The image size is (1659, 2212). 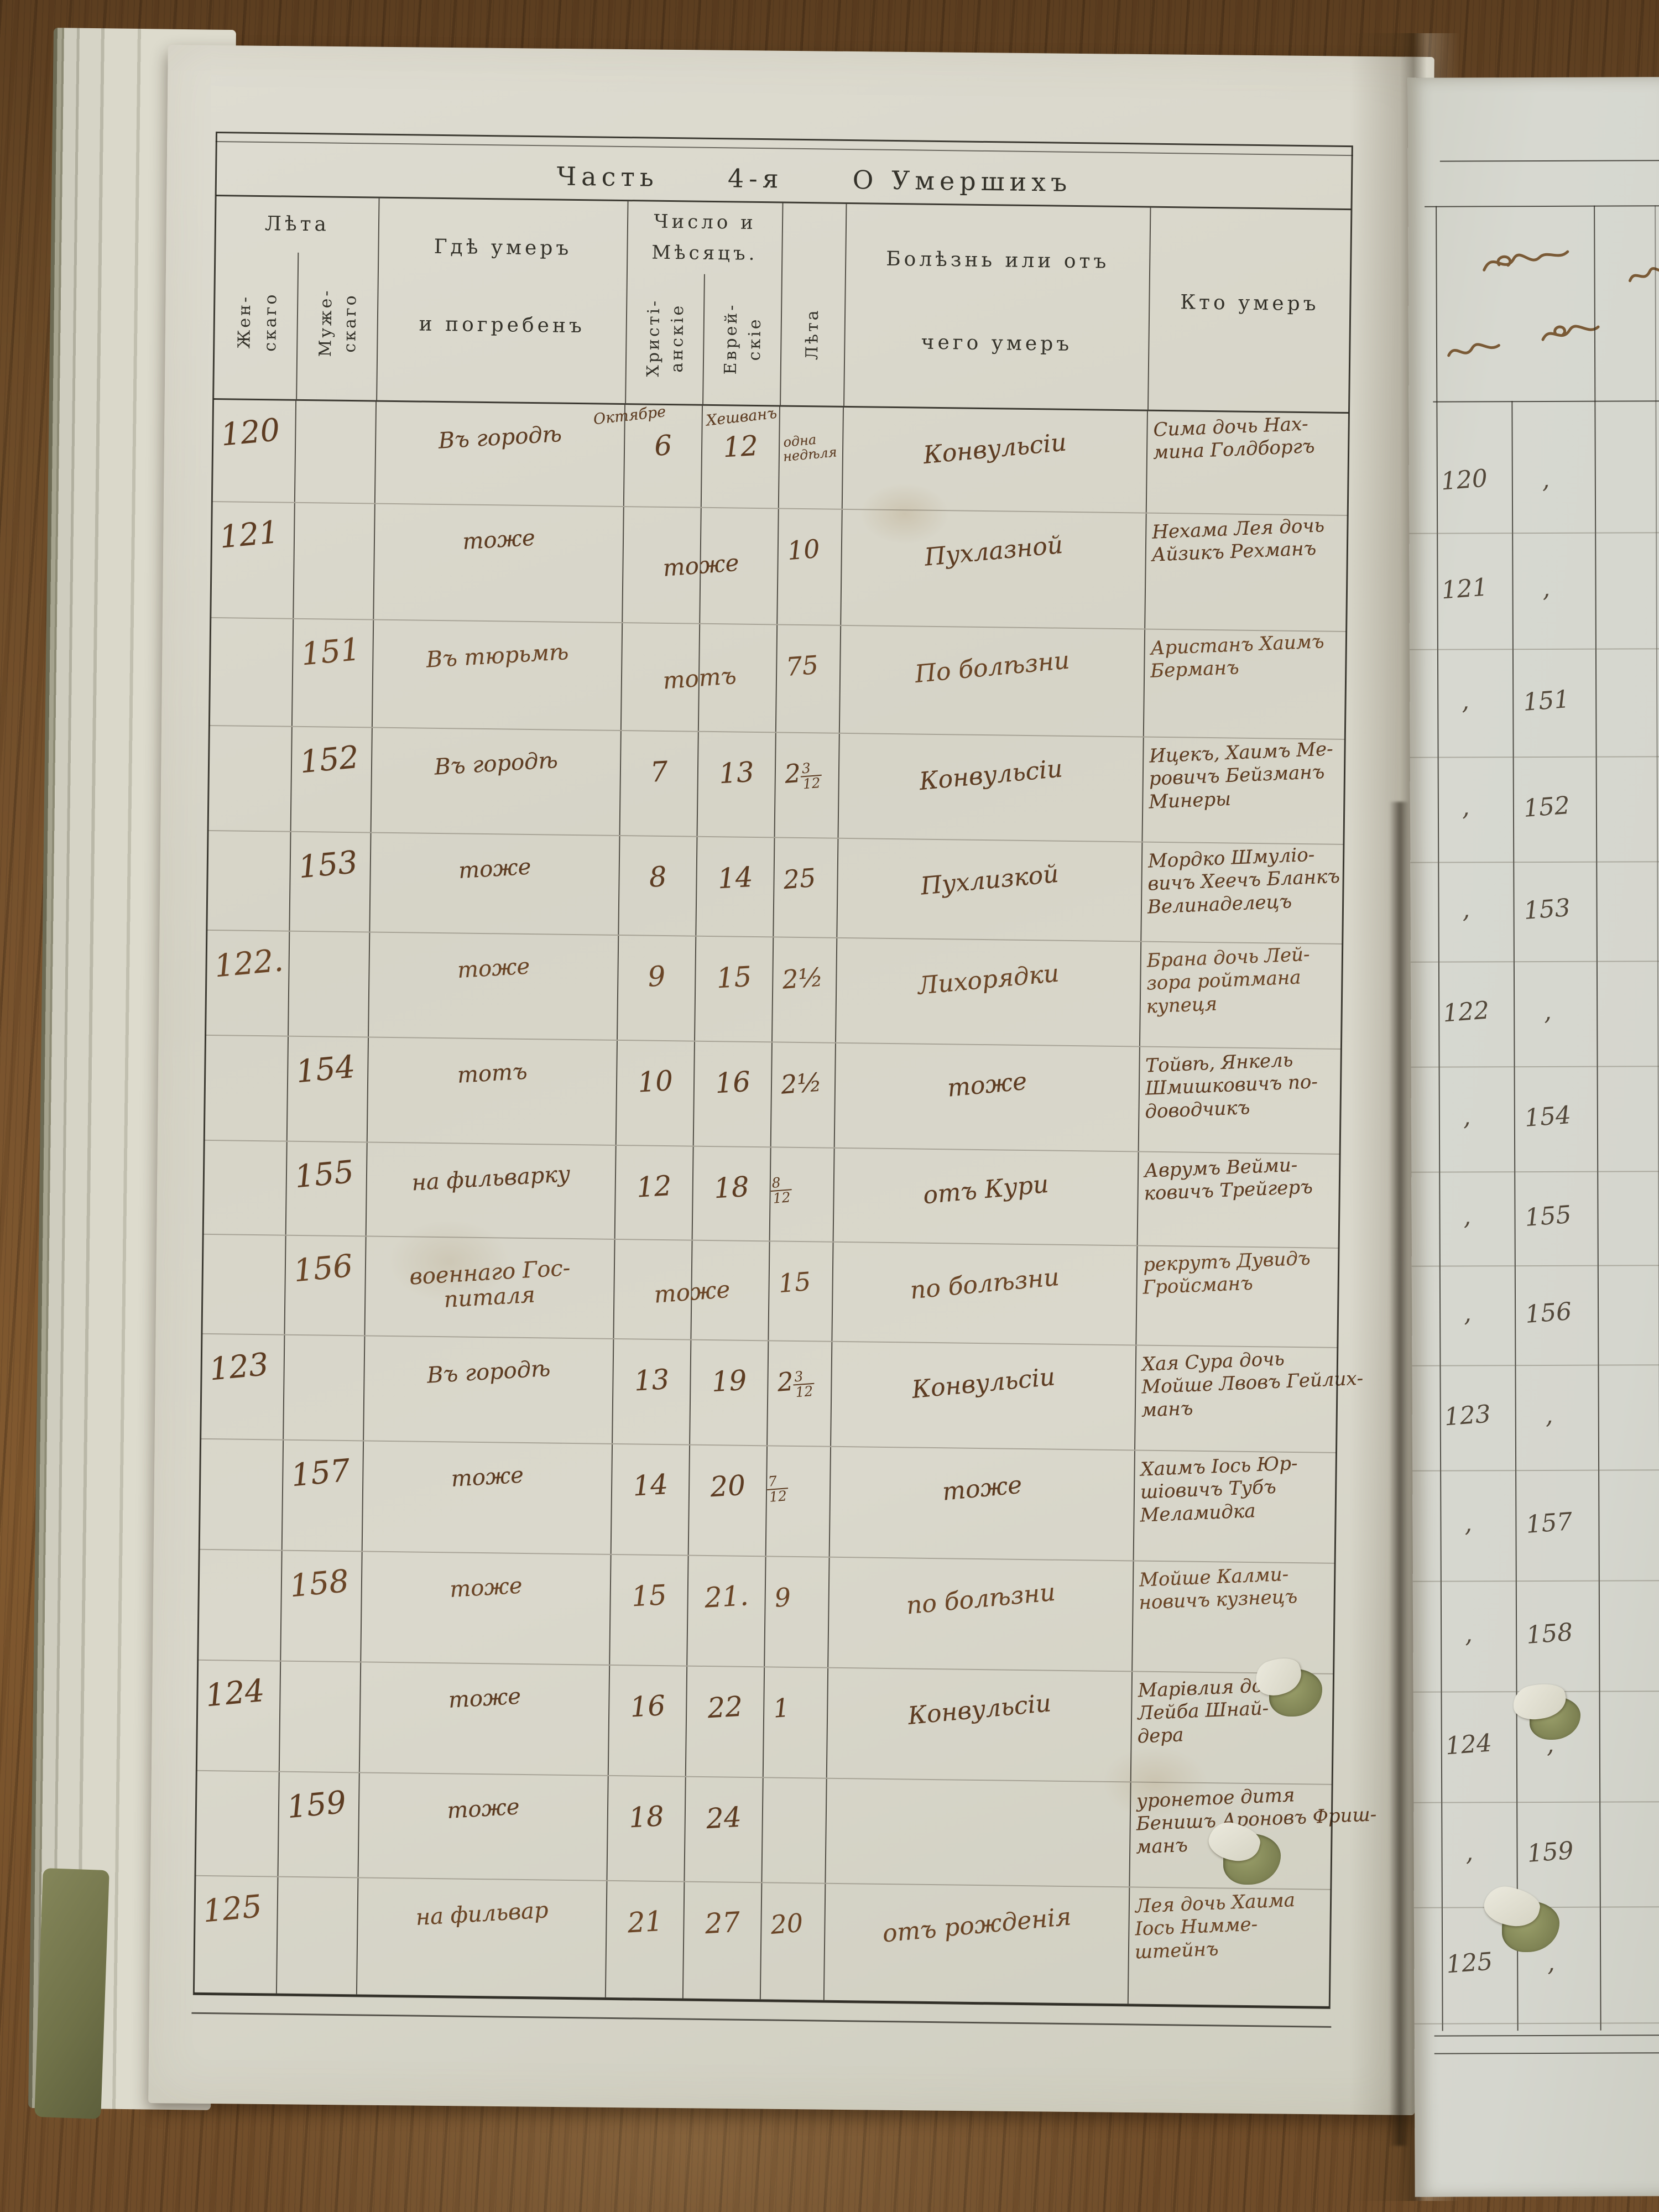 What do you see at coordinates (492, 1190) in the screenshot?
I see `cell-place: на фильварку` at bounding box center [492, 1190].